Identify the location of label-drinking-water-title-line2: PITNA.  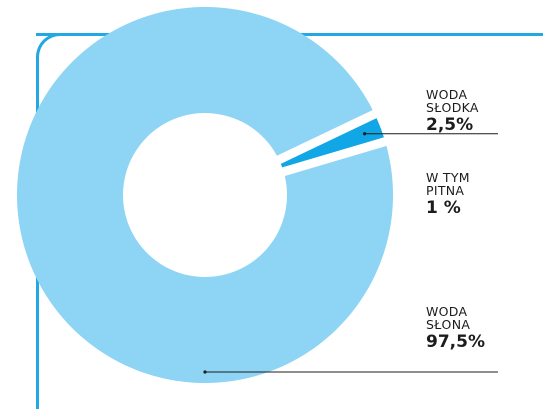
(445, 191).